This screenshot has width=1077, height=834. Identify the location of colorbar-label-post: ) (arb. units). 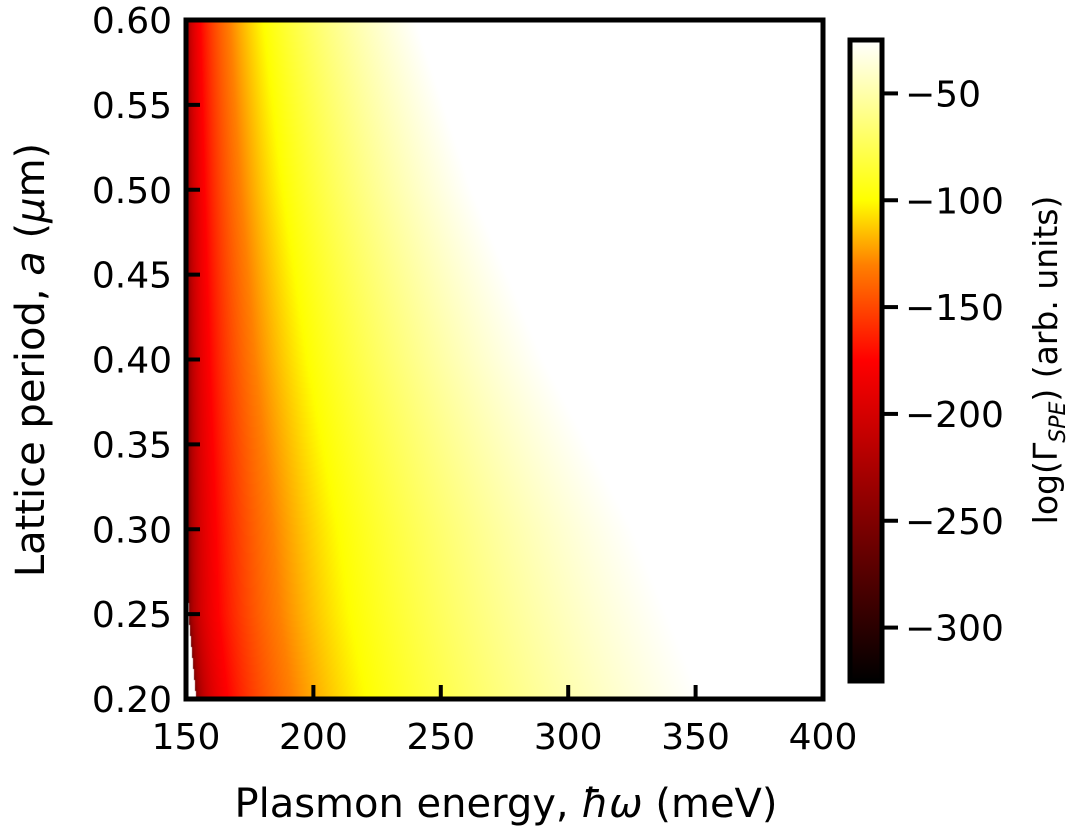
(1045, 299).